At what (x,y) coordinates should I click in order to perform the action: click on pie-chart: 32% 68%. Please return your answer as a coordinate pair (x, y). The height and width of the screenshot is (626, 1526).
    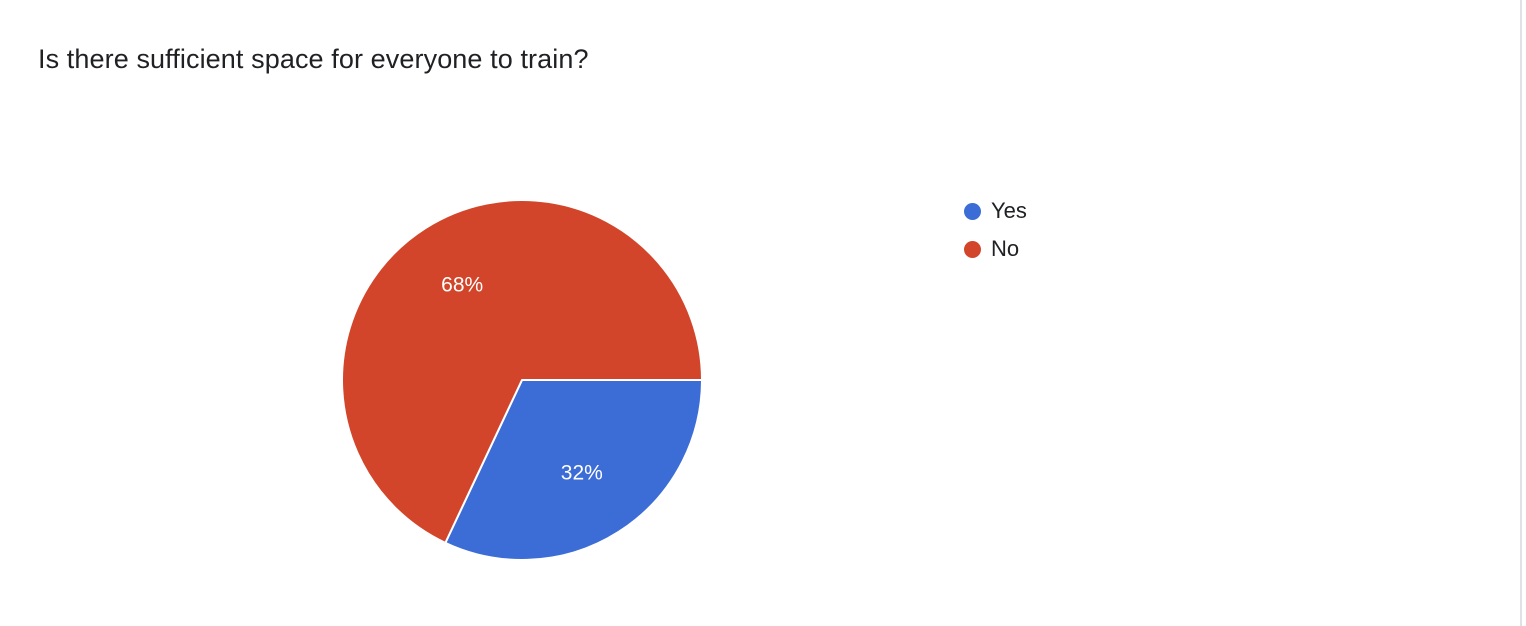
    Looking at the image, I should click on (522, 380).